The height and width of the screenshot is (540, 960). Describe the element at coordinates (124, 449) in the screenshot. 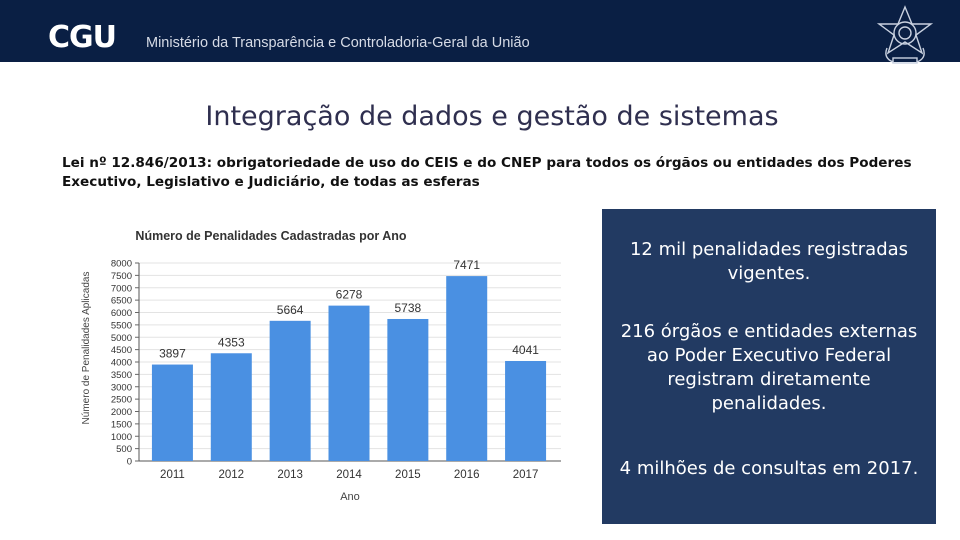

I see `y-tick-label: 500` at that location.